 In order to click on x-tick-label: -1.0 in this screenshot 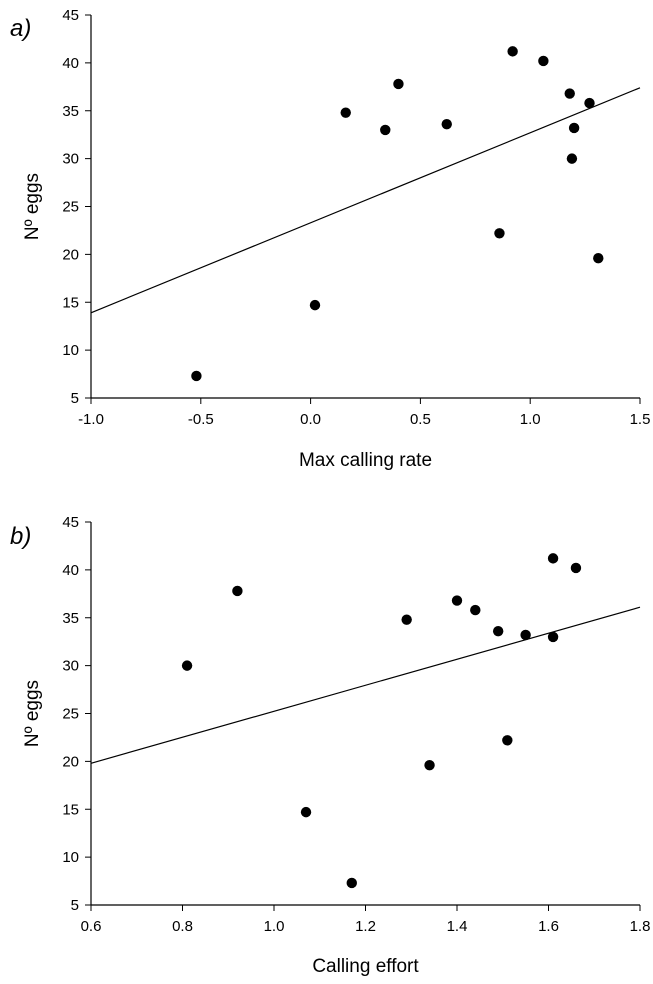, I will do `click(91, 419)`.